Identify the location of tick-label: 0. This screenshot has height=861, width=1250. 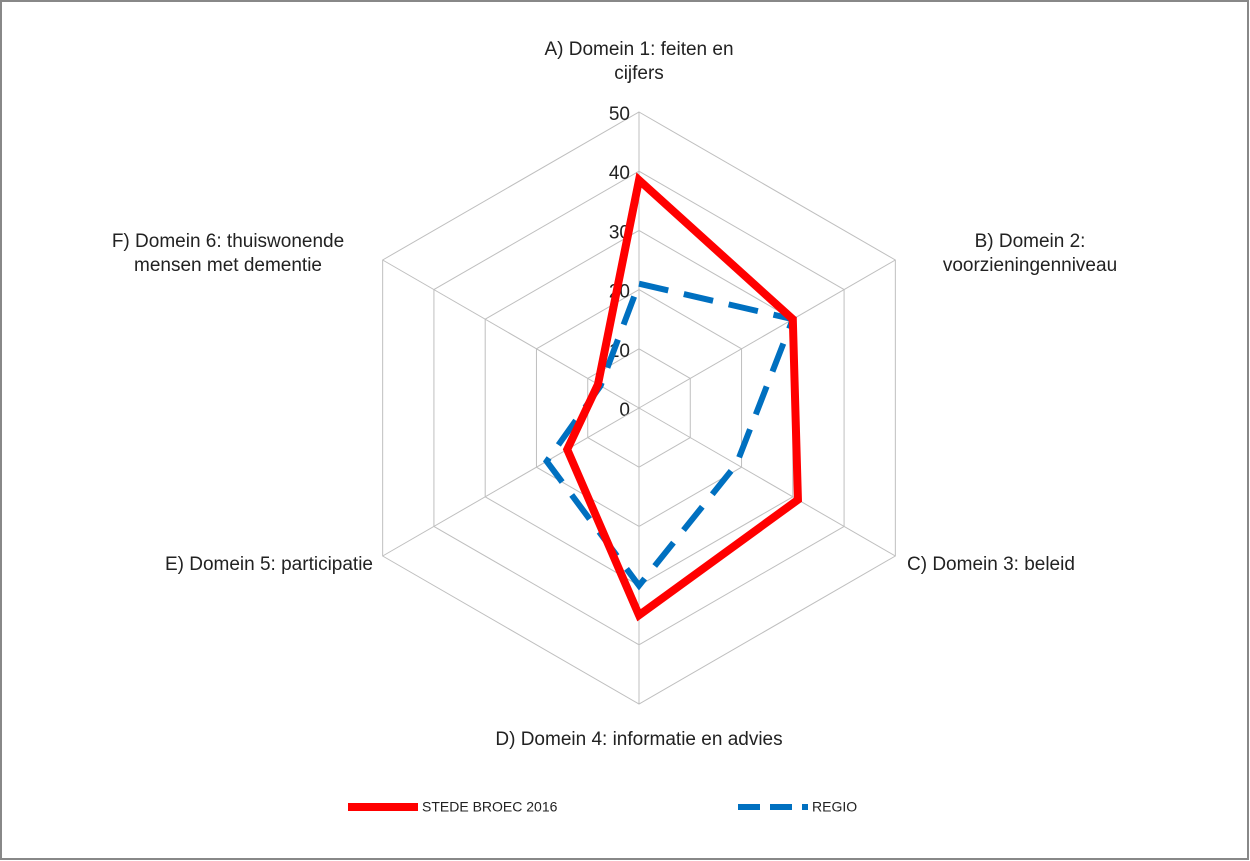
(624, 410).